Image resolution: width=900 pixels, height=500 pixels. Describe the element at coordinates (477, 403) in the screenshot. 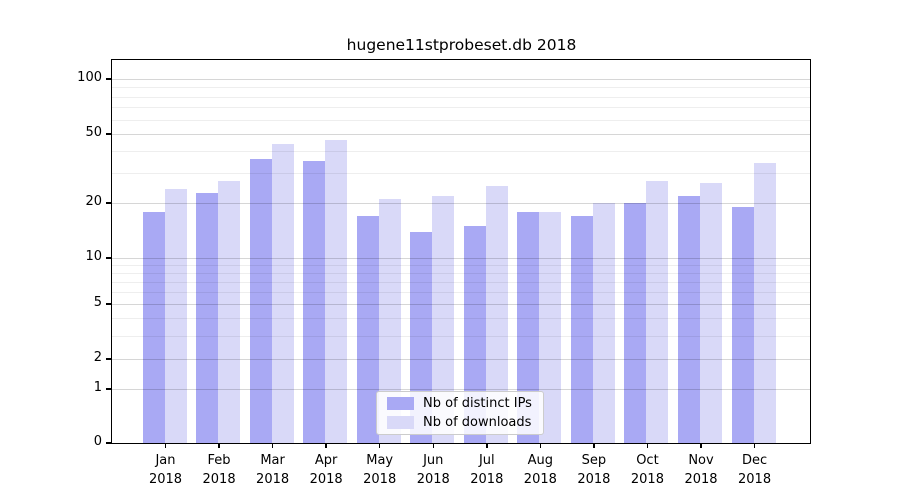

I see `legend-label-ips: Nb of distinct IPs` at that location.